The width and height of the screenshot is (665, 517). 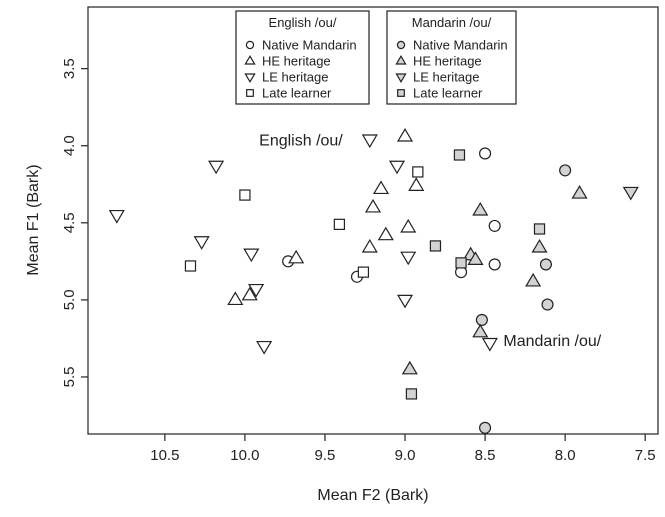 I want to click on x-axis: 10.5 10.0 9.5 9.0 8.5 8.0 7.5, so click(x=403, y=449).